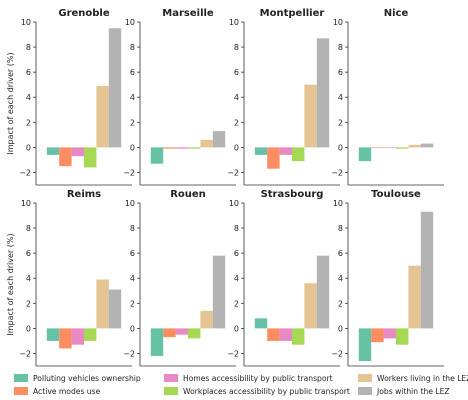 The width and height of the screenshot is (468, 400). I want to click on y-tick-label-marseille: 4, so click(132, 97).